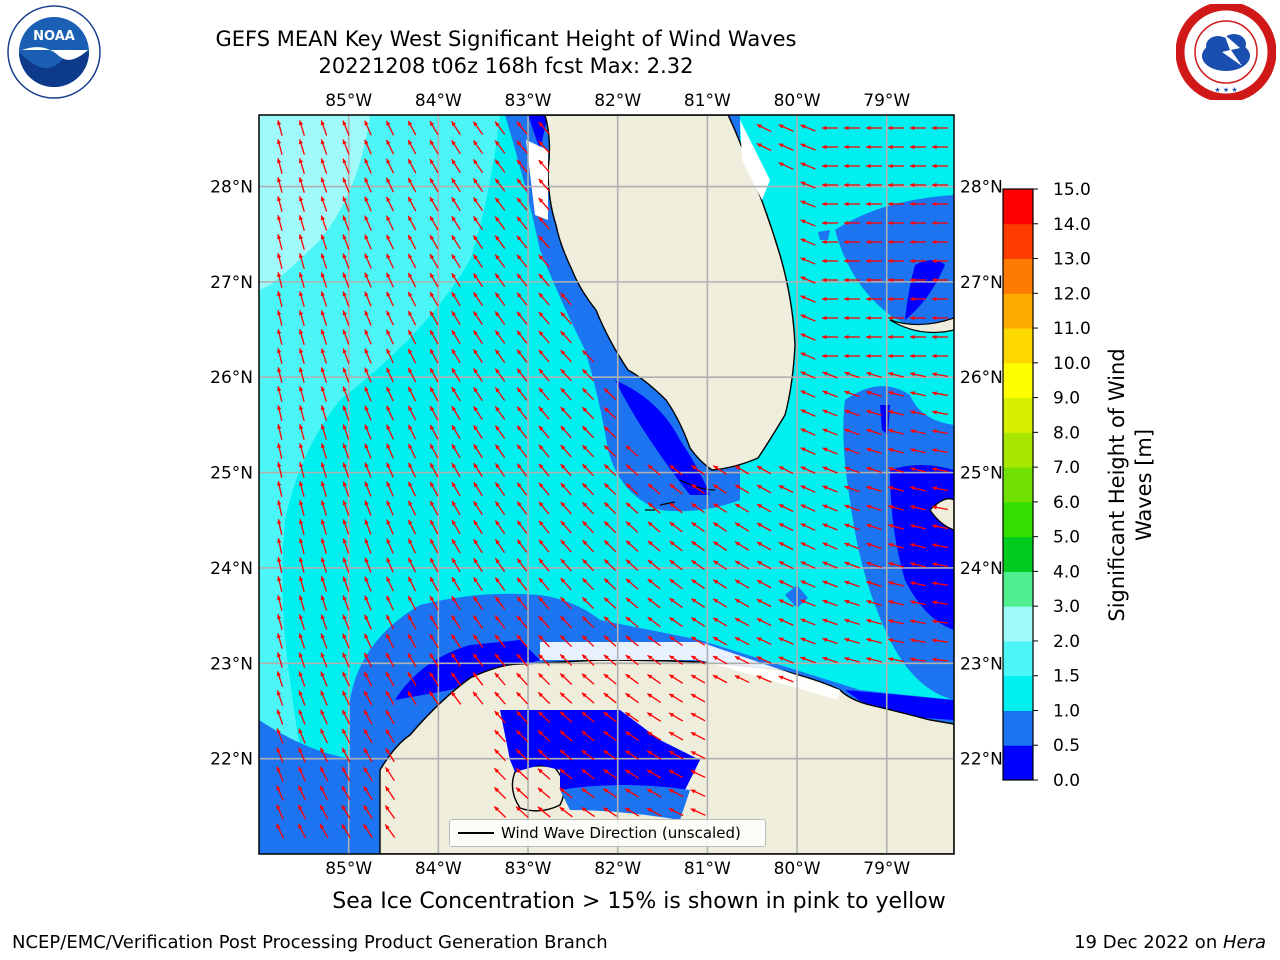  What do you see at coordinates (1072, 329) in the screenshot?
I see `colorbar-tick-label: 11.0` at bounding box center [1072, 329].